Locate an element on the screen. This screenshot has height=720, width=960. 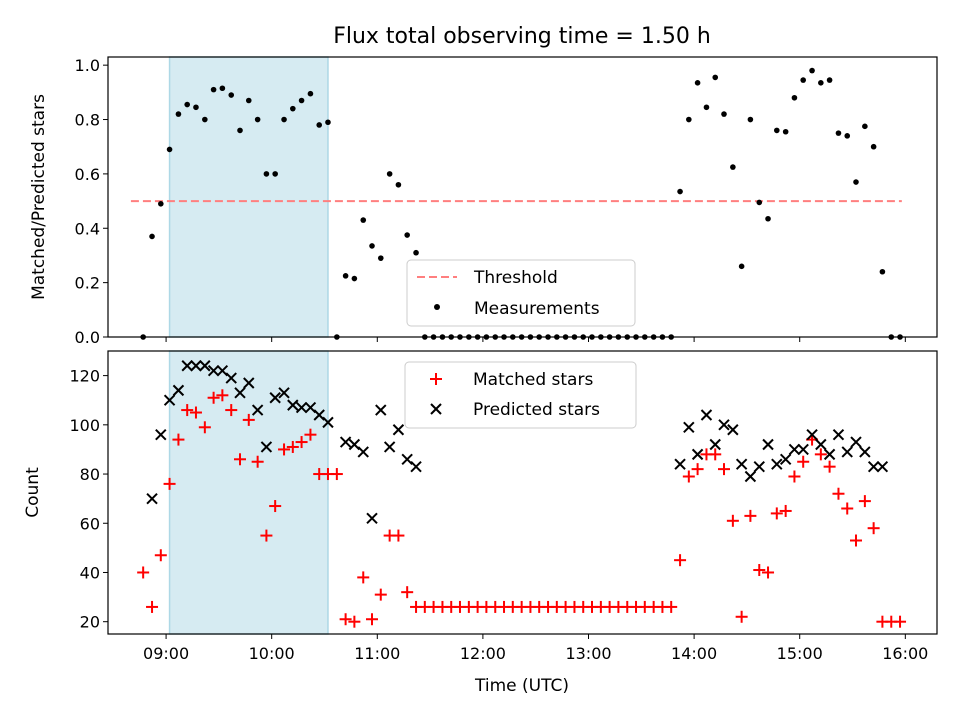
bottom-ytick-label: 60 is located at coordinates (90, 523).